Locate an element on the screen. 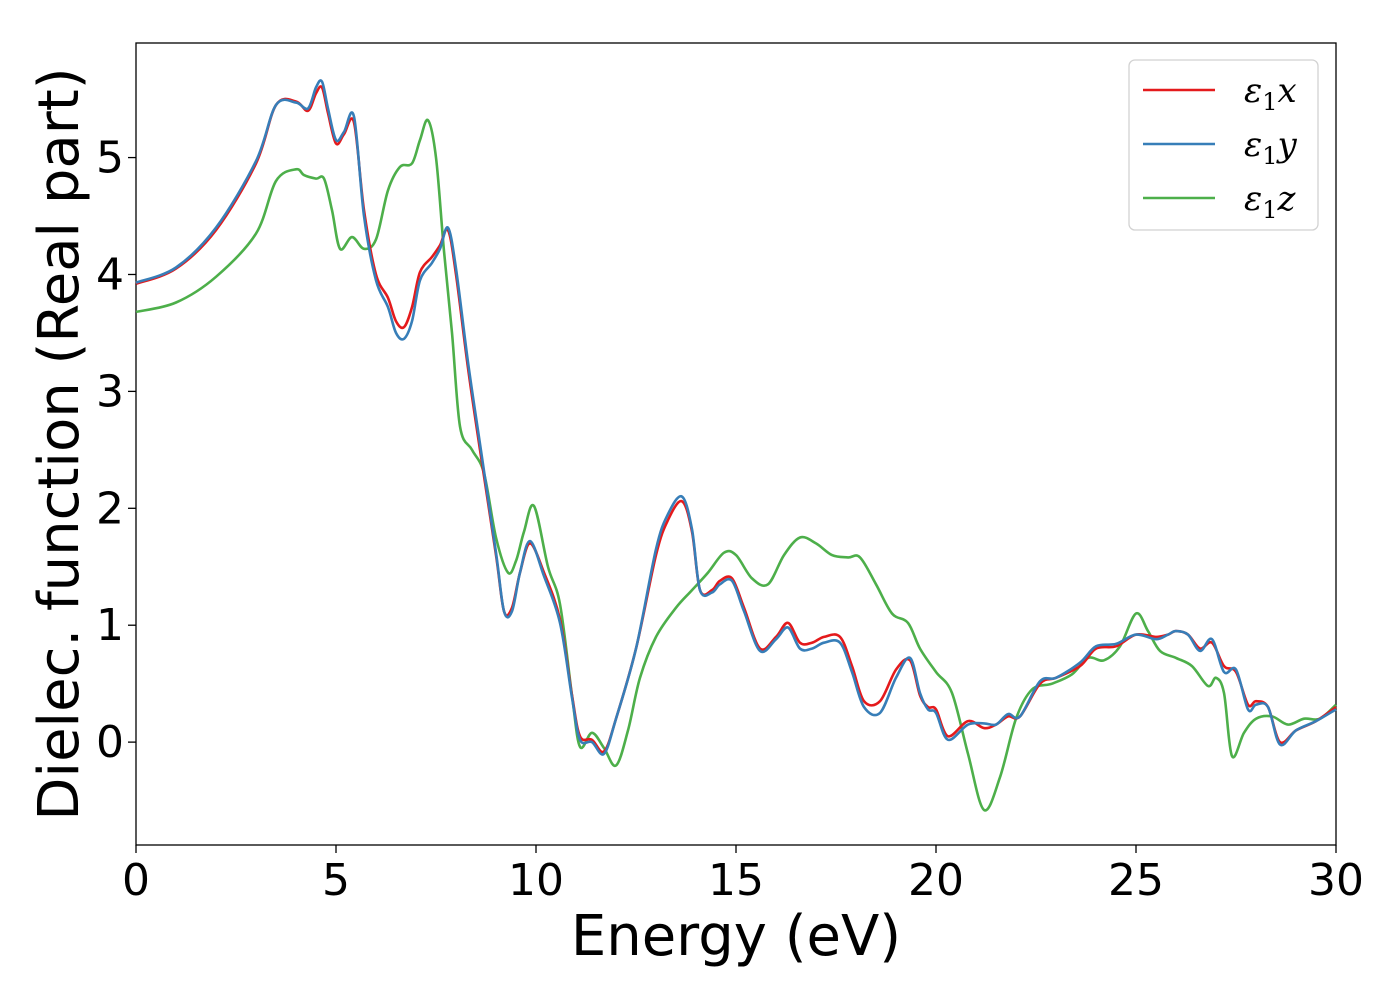  y-tick-label: 2 is located at coordinates (110, 508).